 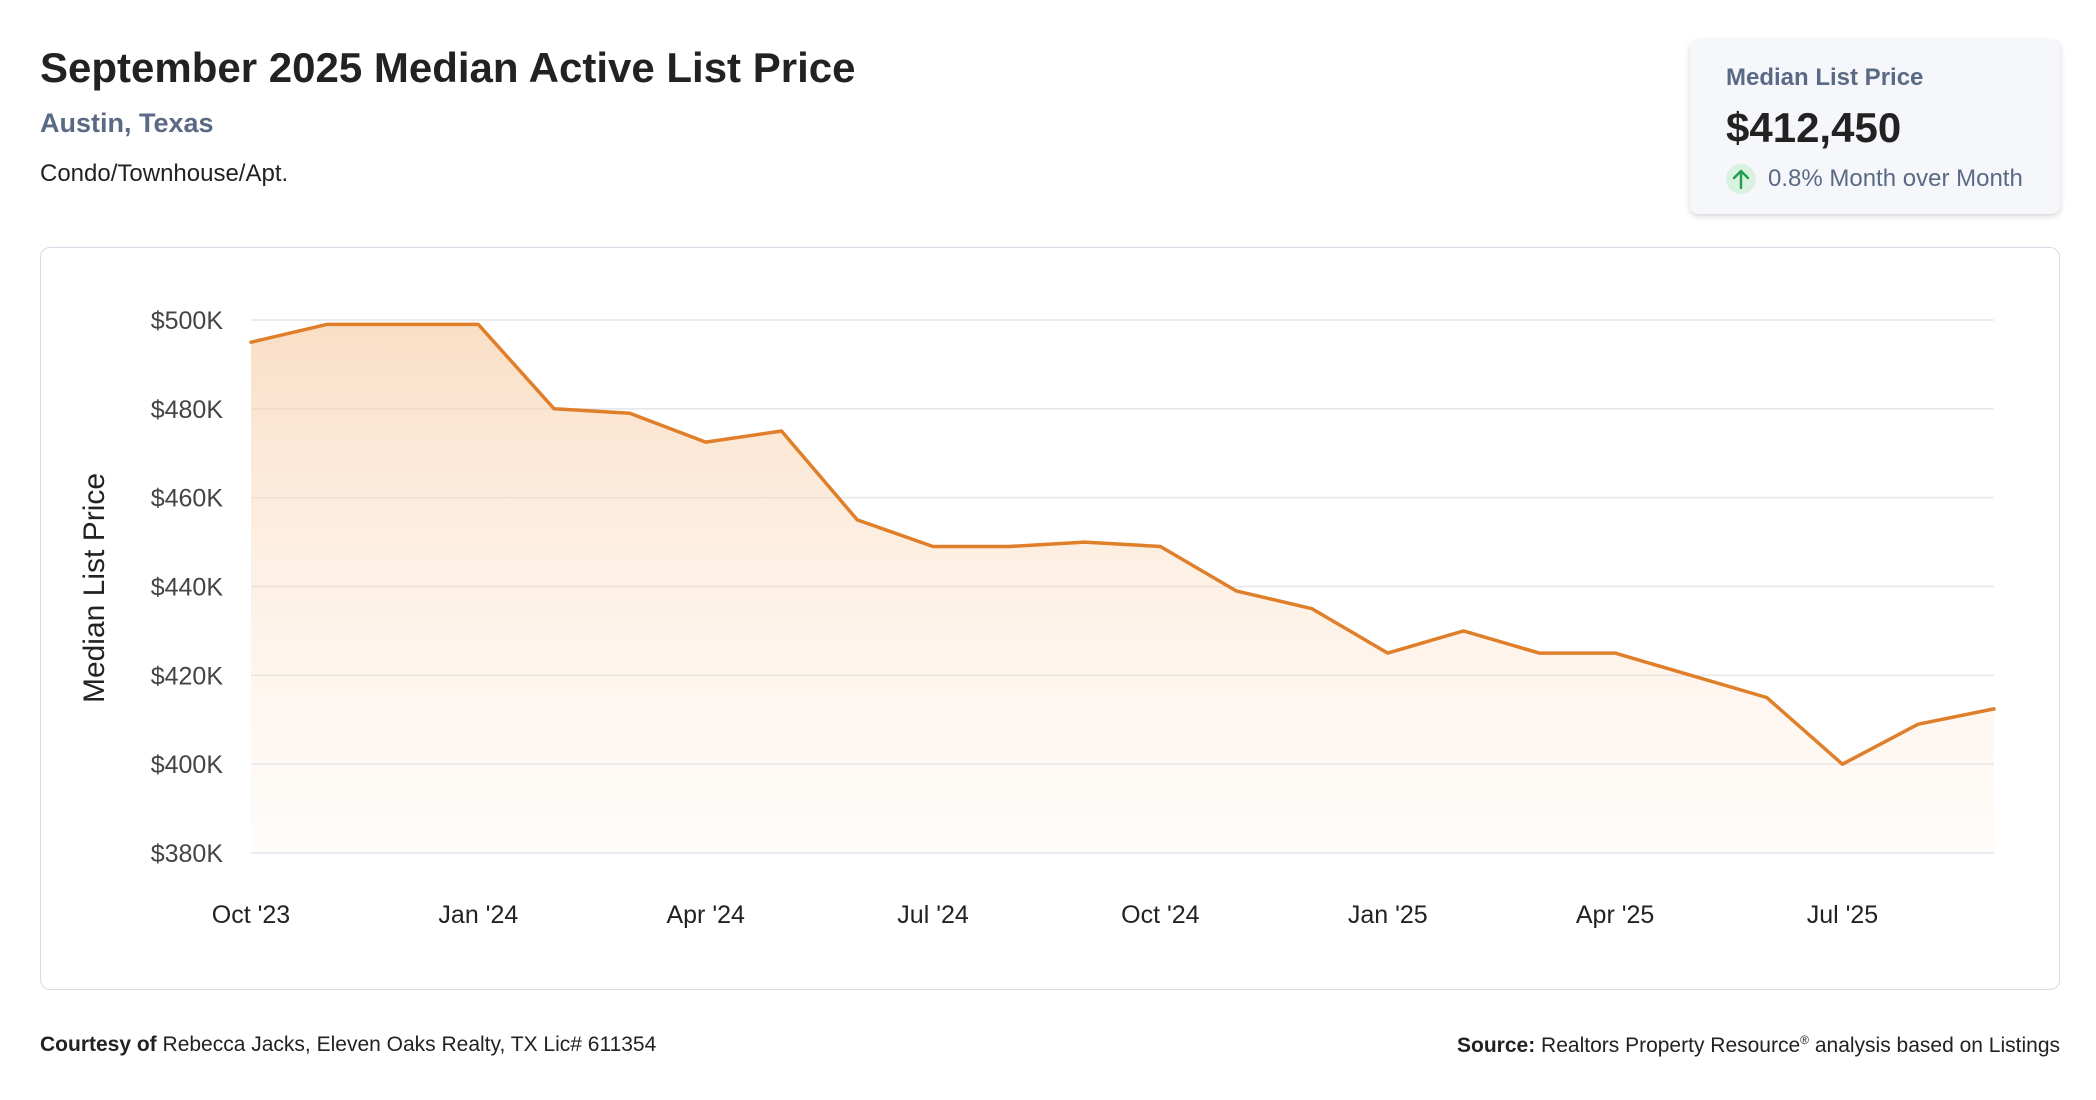 I want to click on source-suffix: analysis based on Listings, so click(x=1937, y=1045).